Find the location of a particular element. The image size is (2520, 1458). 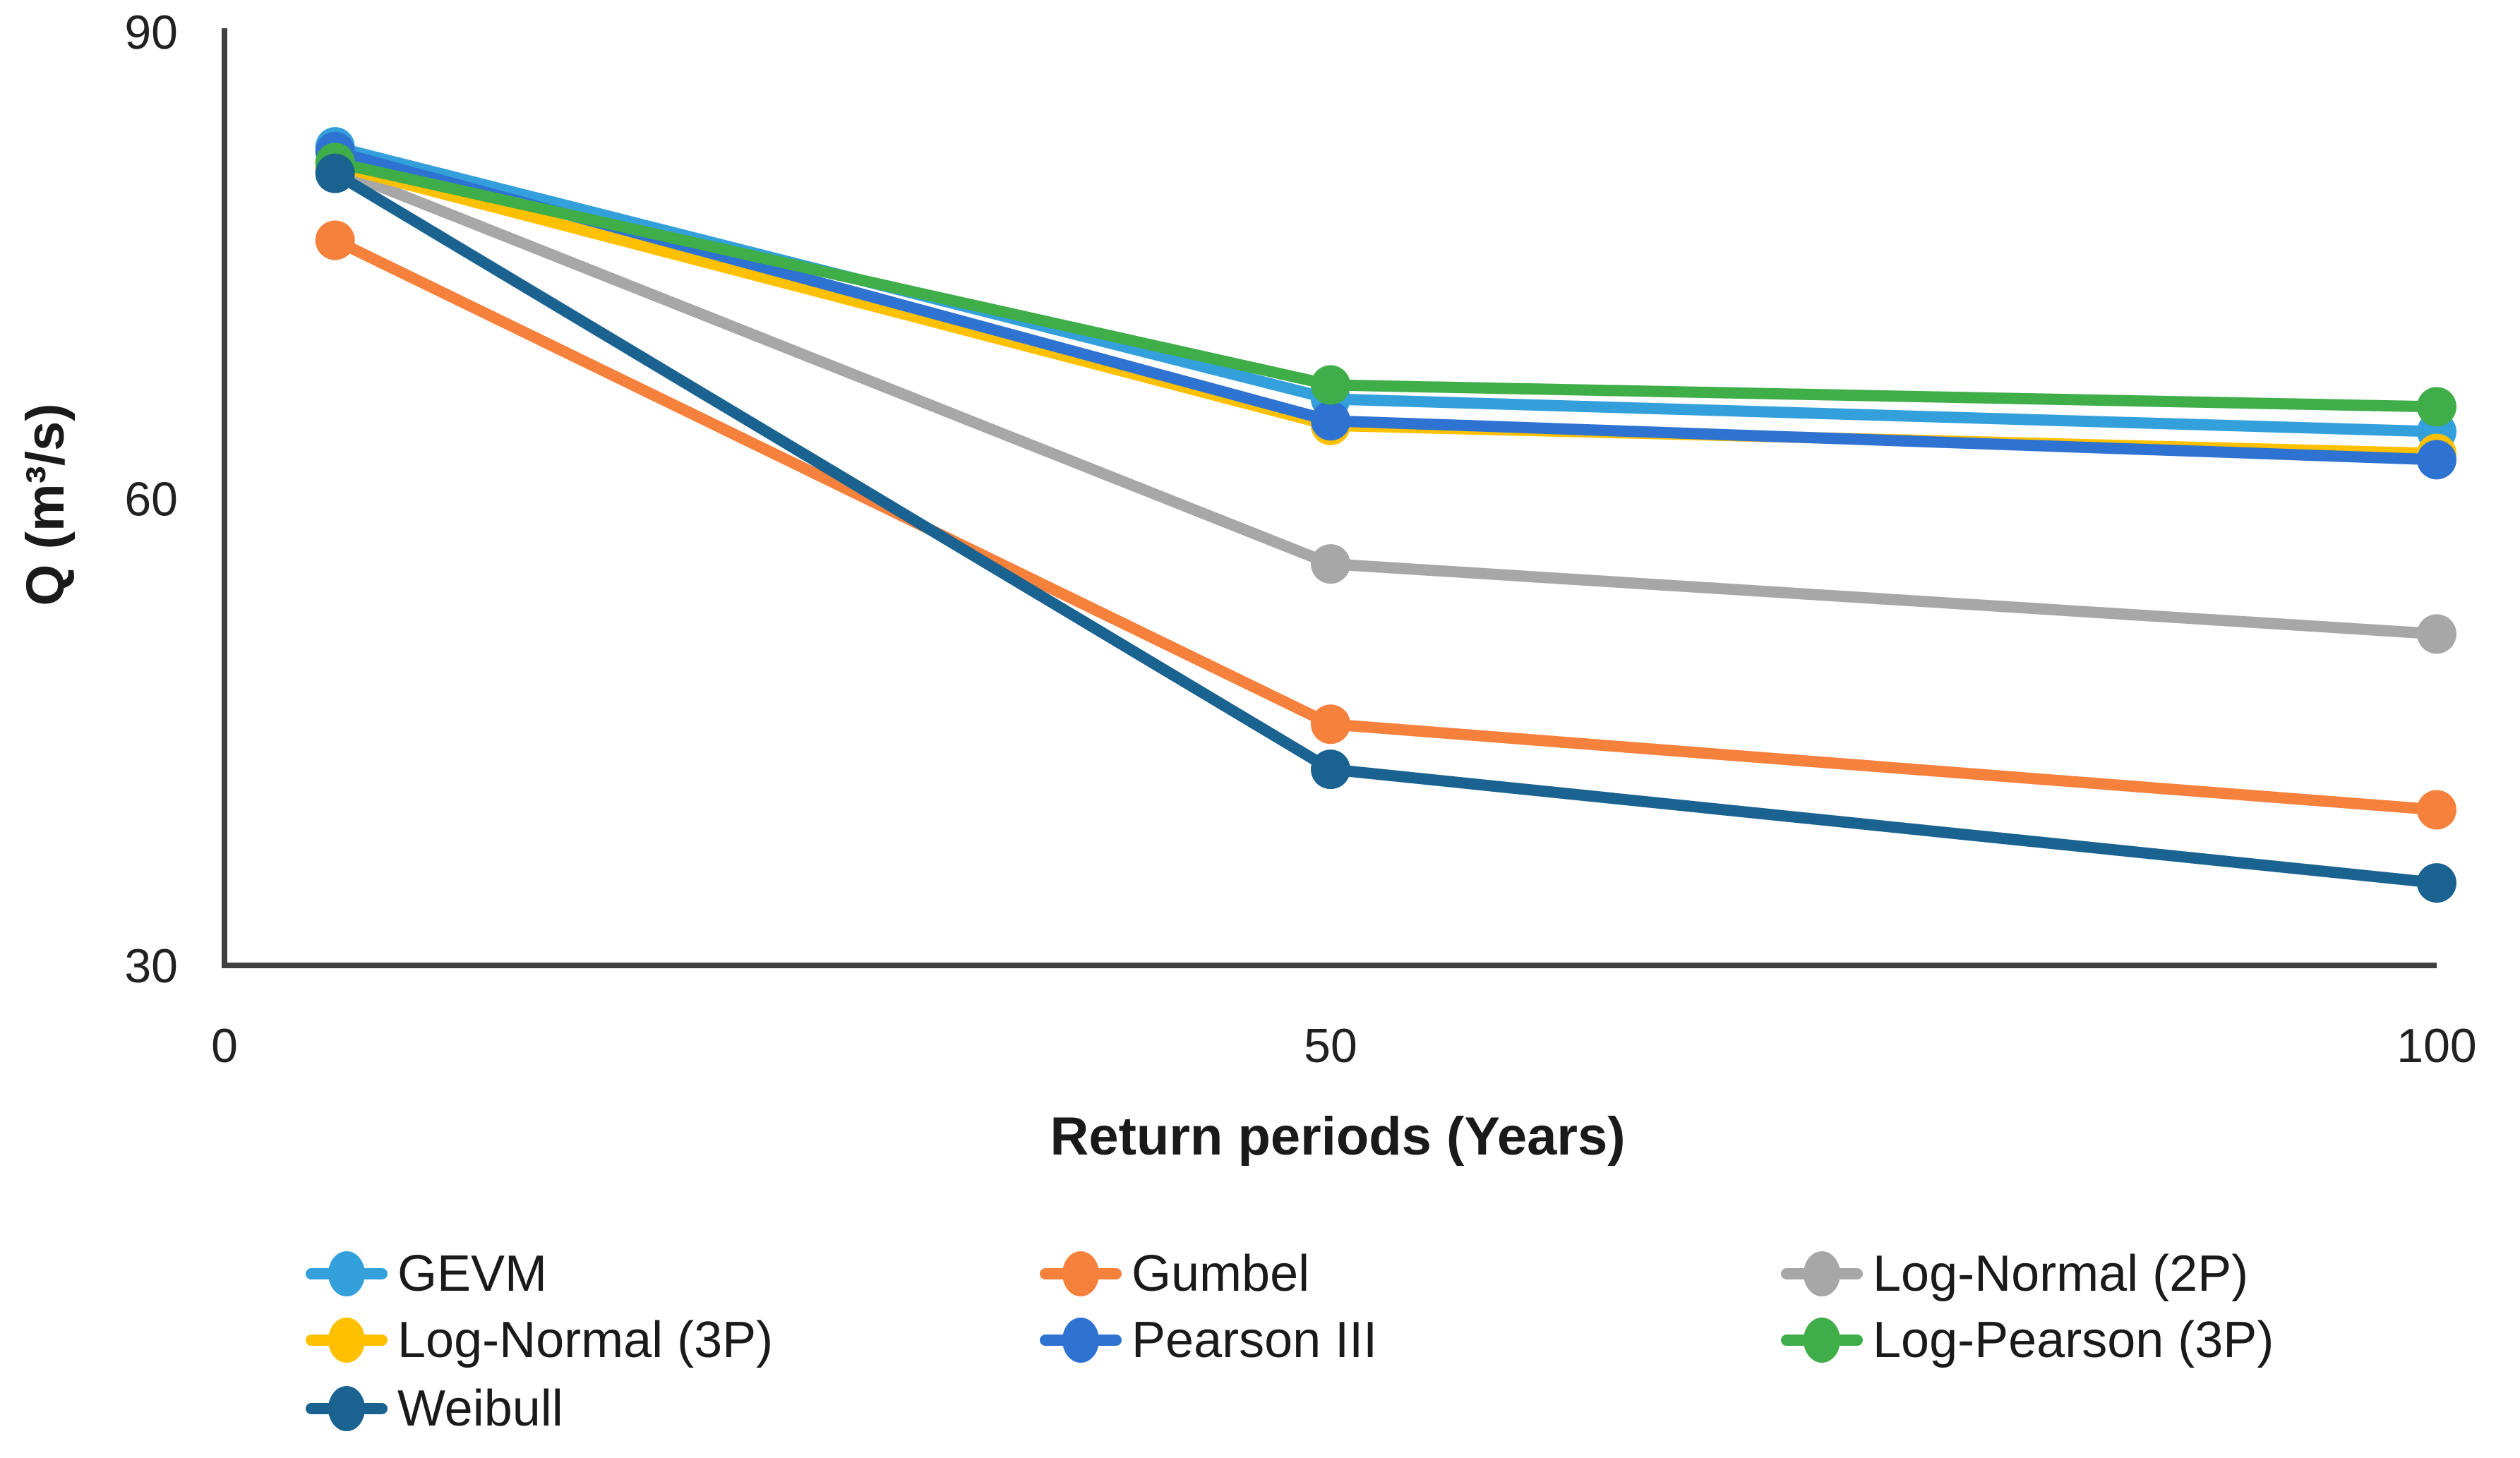

x-tick-label-0: 0 is located at coordinates (225, 1046).